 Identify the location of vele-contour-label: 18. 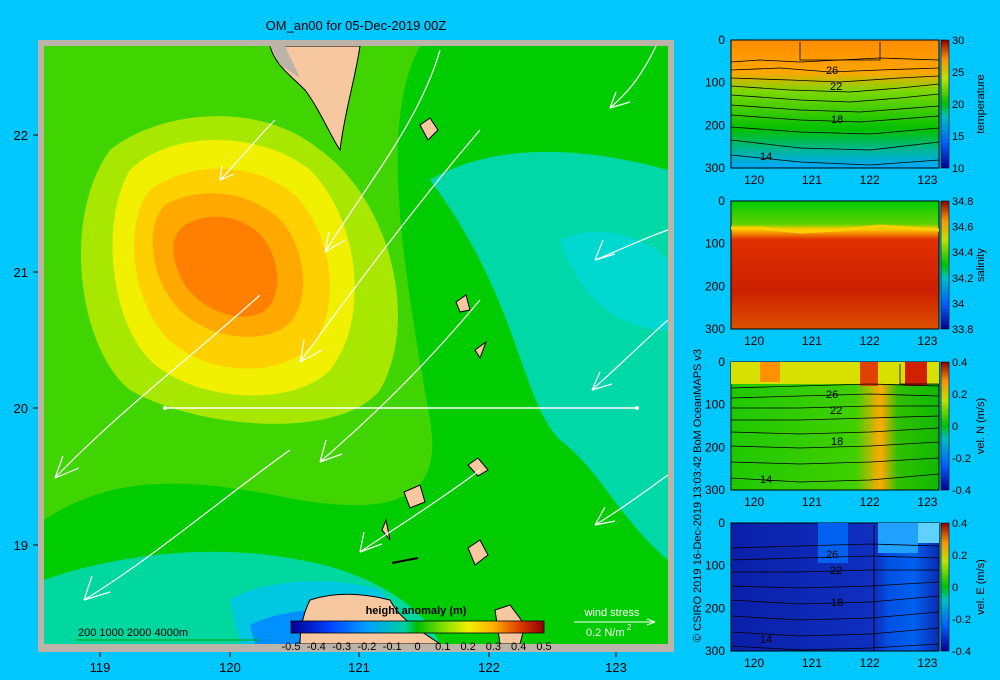
(837, 603).